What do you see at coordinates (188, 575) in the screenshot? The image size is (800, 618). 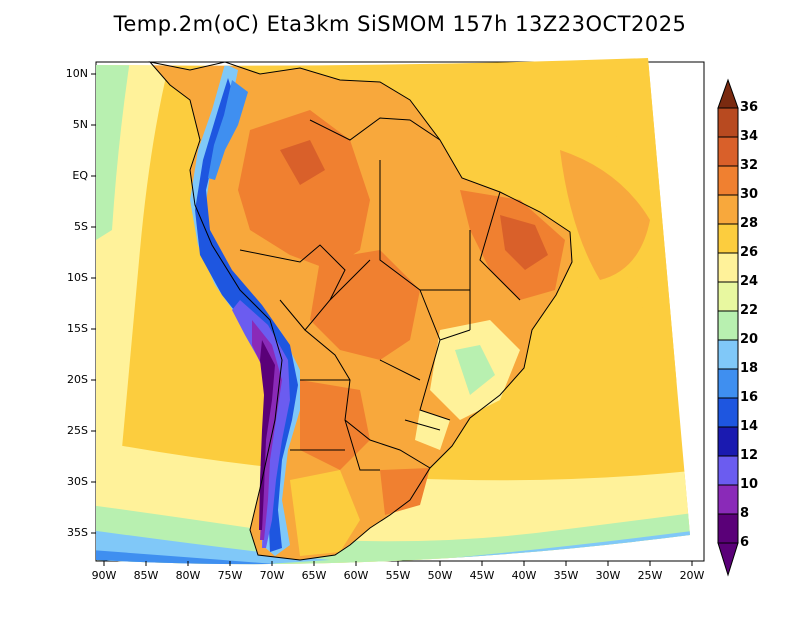 I see `lon-label-80w: 80W` at bounding box center [188, 575].